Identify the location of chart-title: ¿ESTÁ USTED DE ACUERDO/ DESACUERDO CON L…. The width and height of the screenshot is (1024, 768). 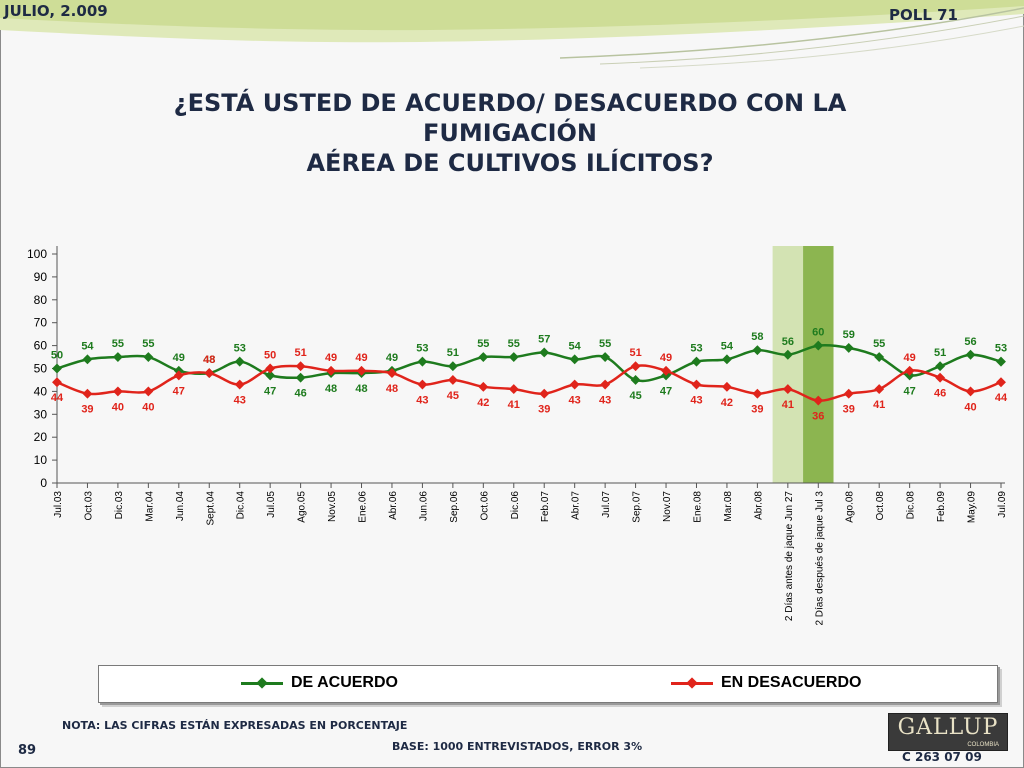
(510, 133).